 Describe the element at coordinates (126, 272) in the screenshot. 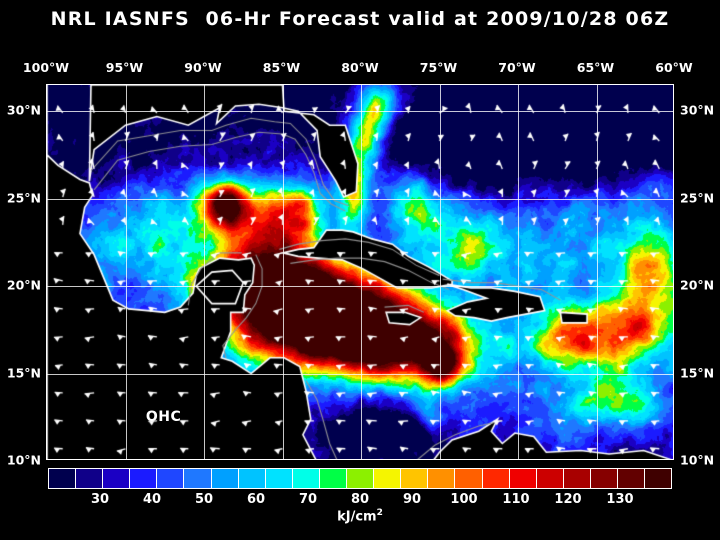

I see `gridline-lon--95` at that location.